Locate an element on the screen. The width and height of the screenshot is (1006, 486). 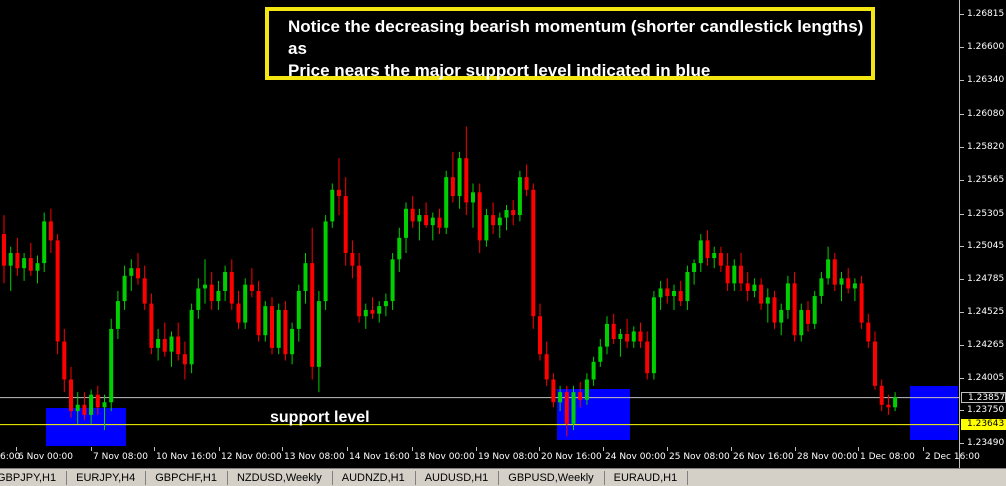
time-tick-label: 14 Nov 16:00 is located at coordinates (378, 454).